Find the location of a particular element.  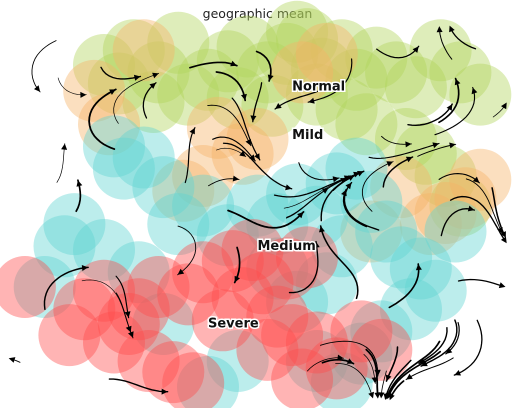

cluster-label-severe: Severe is located at coordinates (233, 324).